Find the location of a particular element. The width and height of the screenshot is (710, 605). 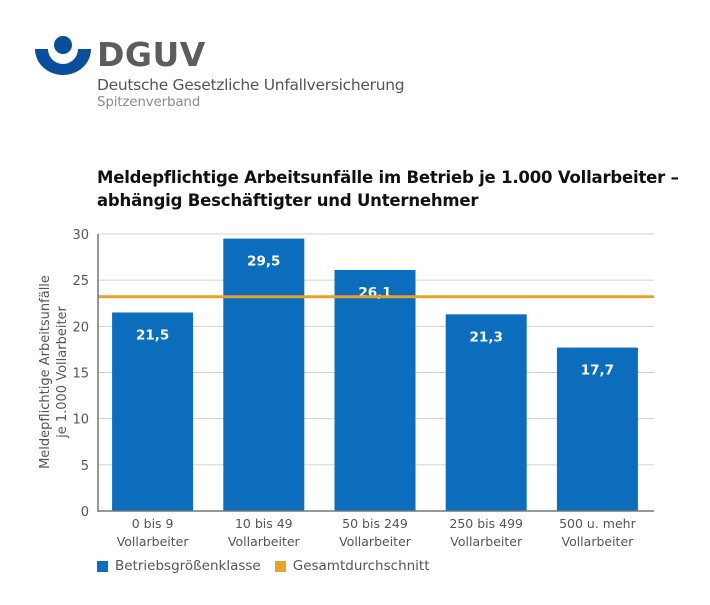

x-tick-label: 10 bis 49 is located at coordinates (264, 523).